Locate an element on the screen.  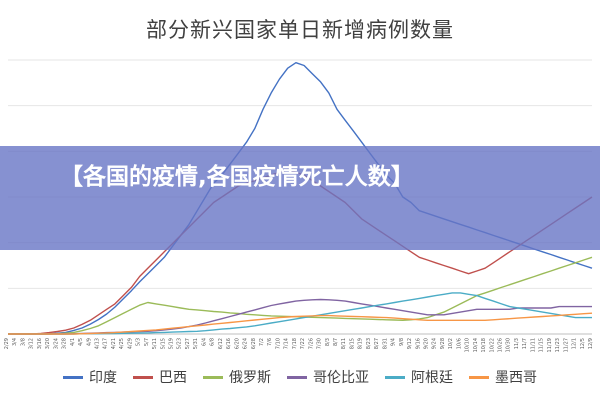
legend-label: 阿根廷 is located at coordinates (432, 378).